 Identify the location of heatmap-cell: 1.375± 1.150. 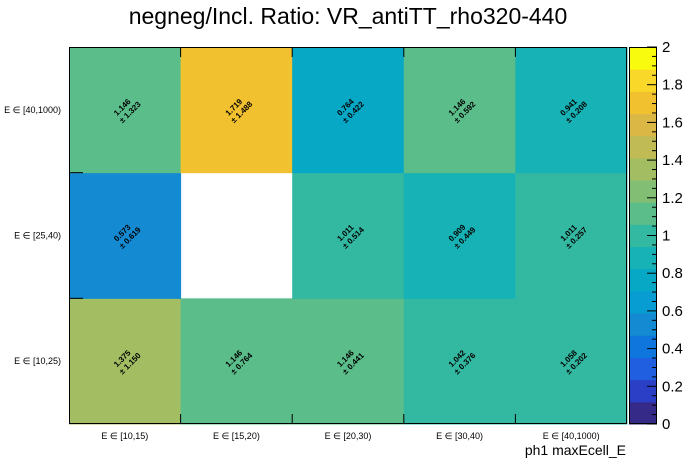
(125, 361).